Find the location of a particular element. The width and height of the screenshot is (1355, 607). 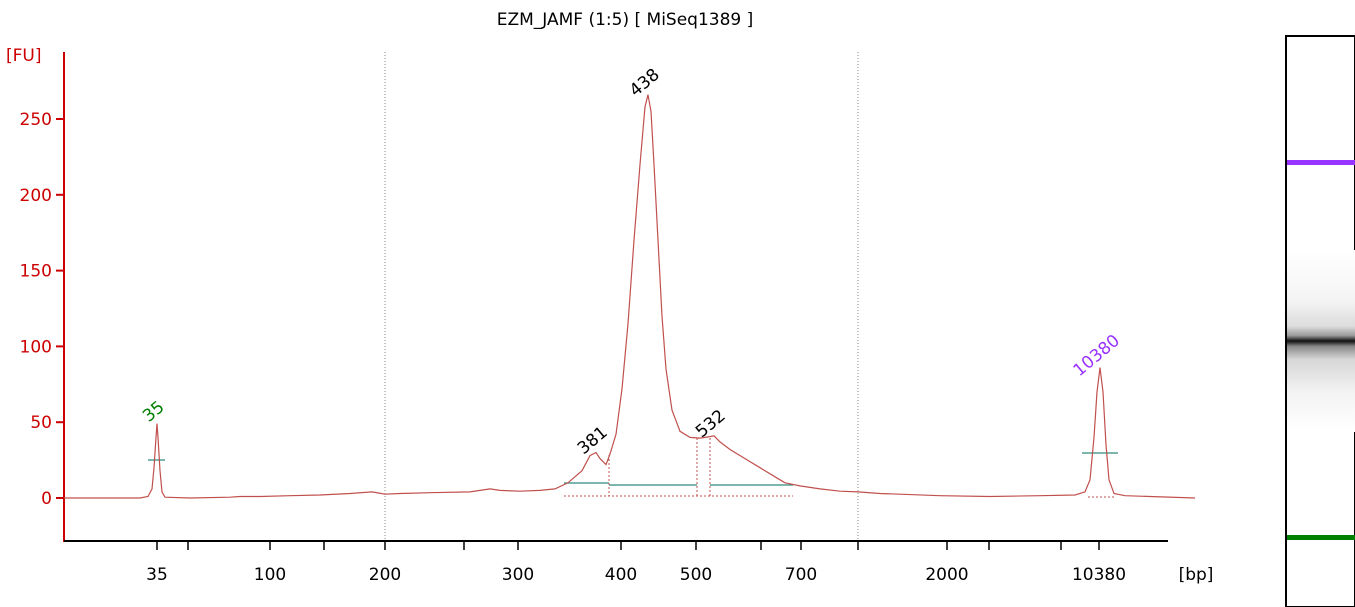

x-axis-ticks: 35 100 200 300 400 500 700 2000 10380 is located at coordinates (636, 563).